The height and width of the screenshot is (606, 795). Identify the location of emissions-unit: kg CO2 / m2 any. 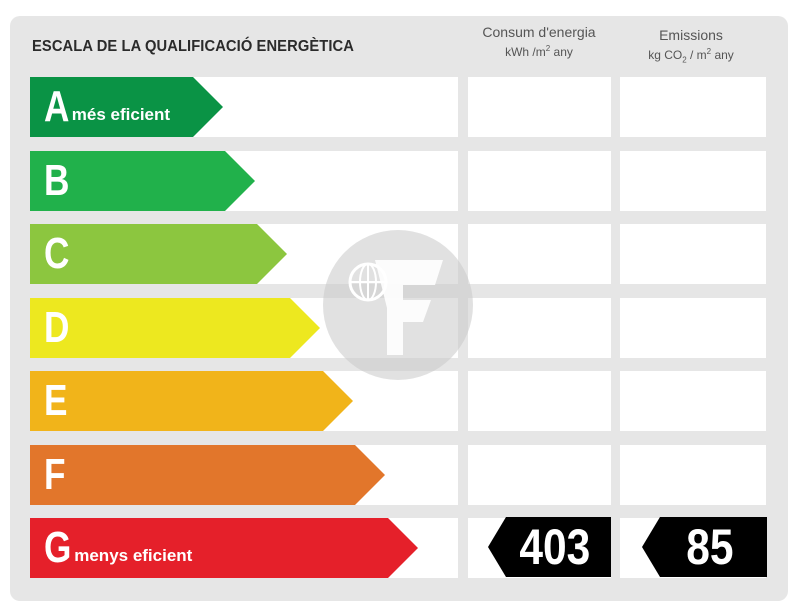
(691, 55).